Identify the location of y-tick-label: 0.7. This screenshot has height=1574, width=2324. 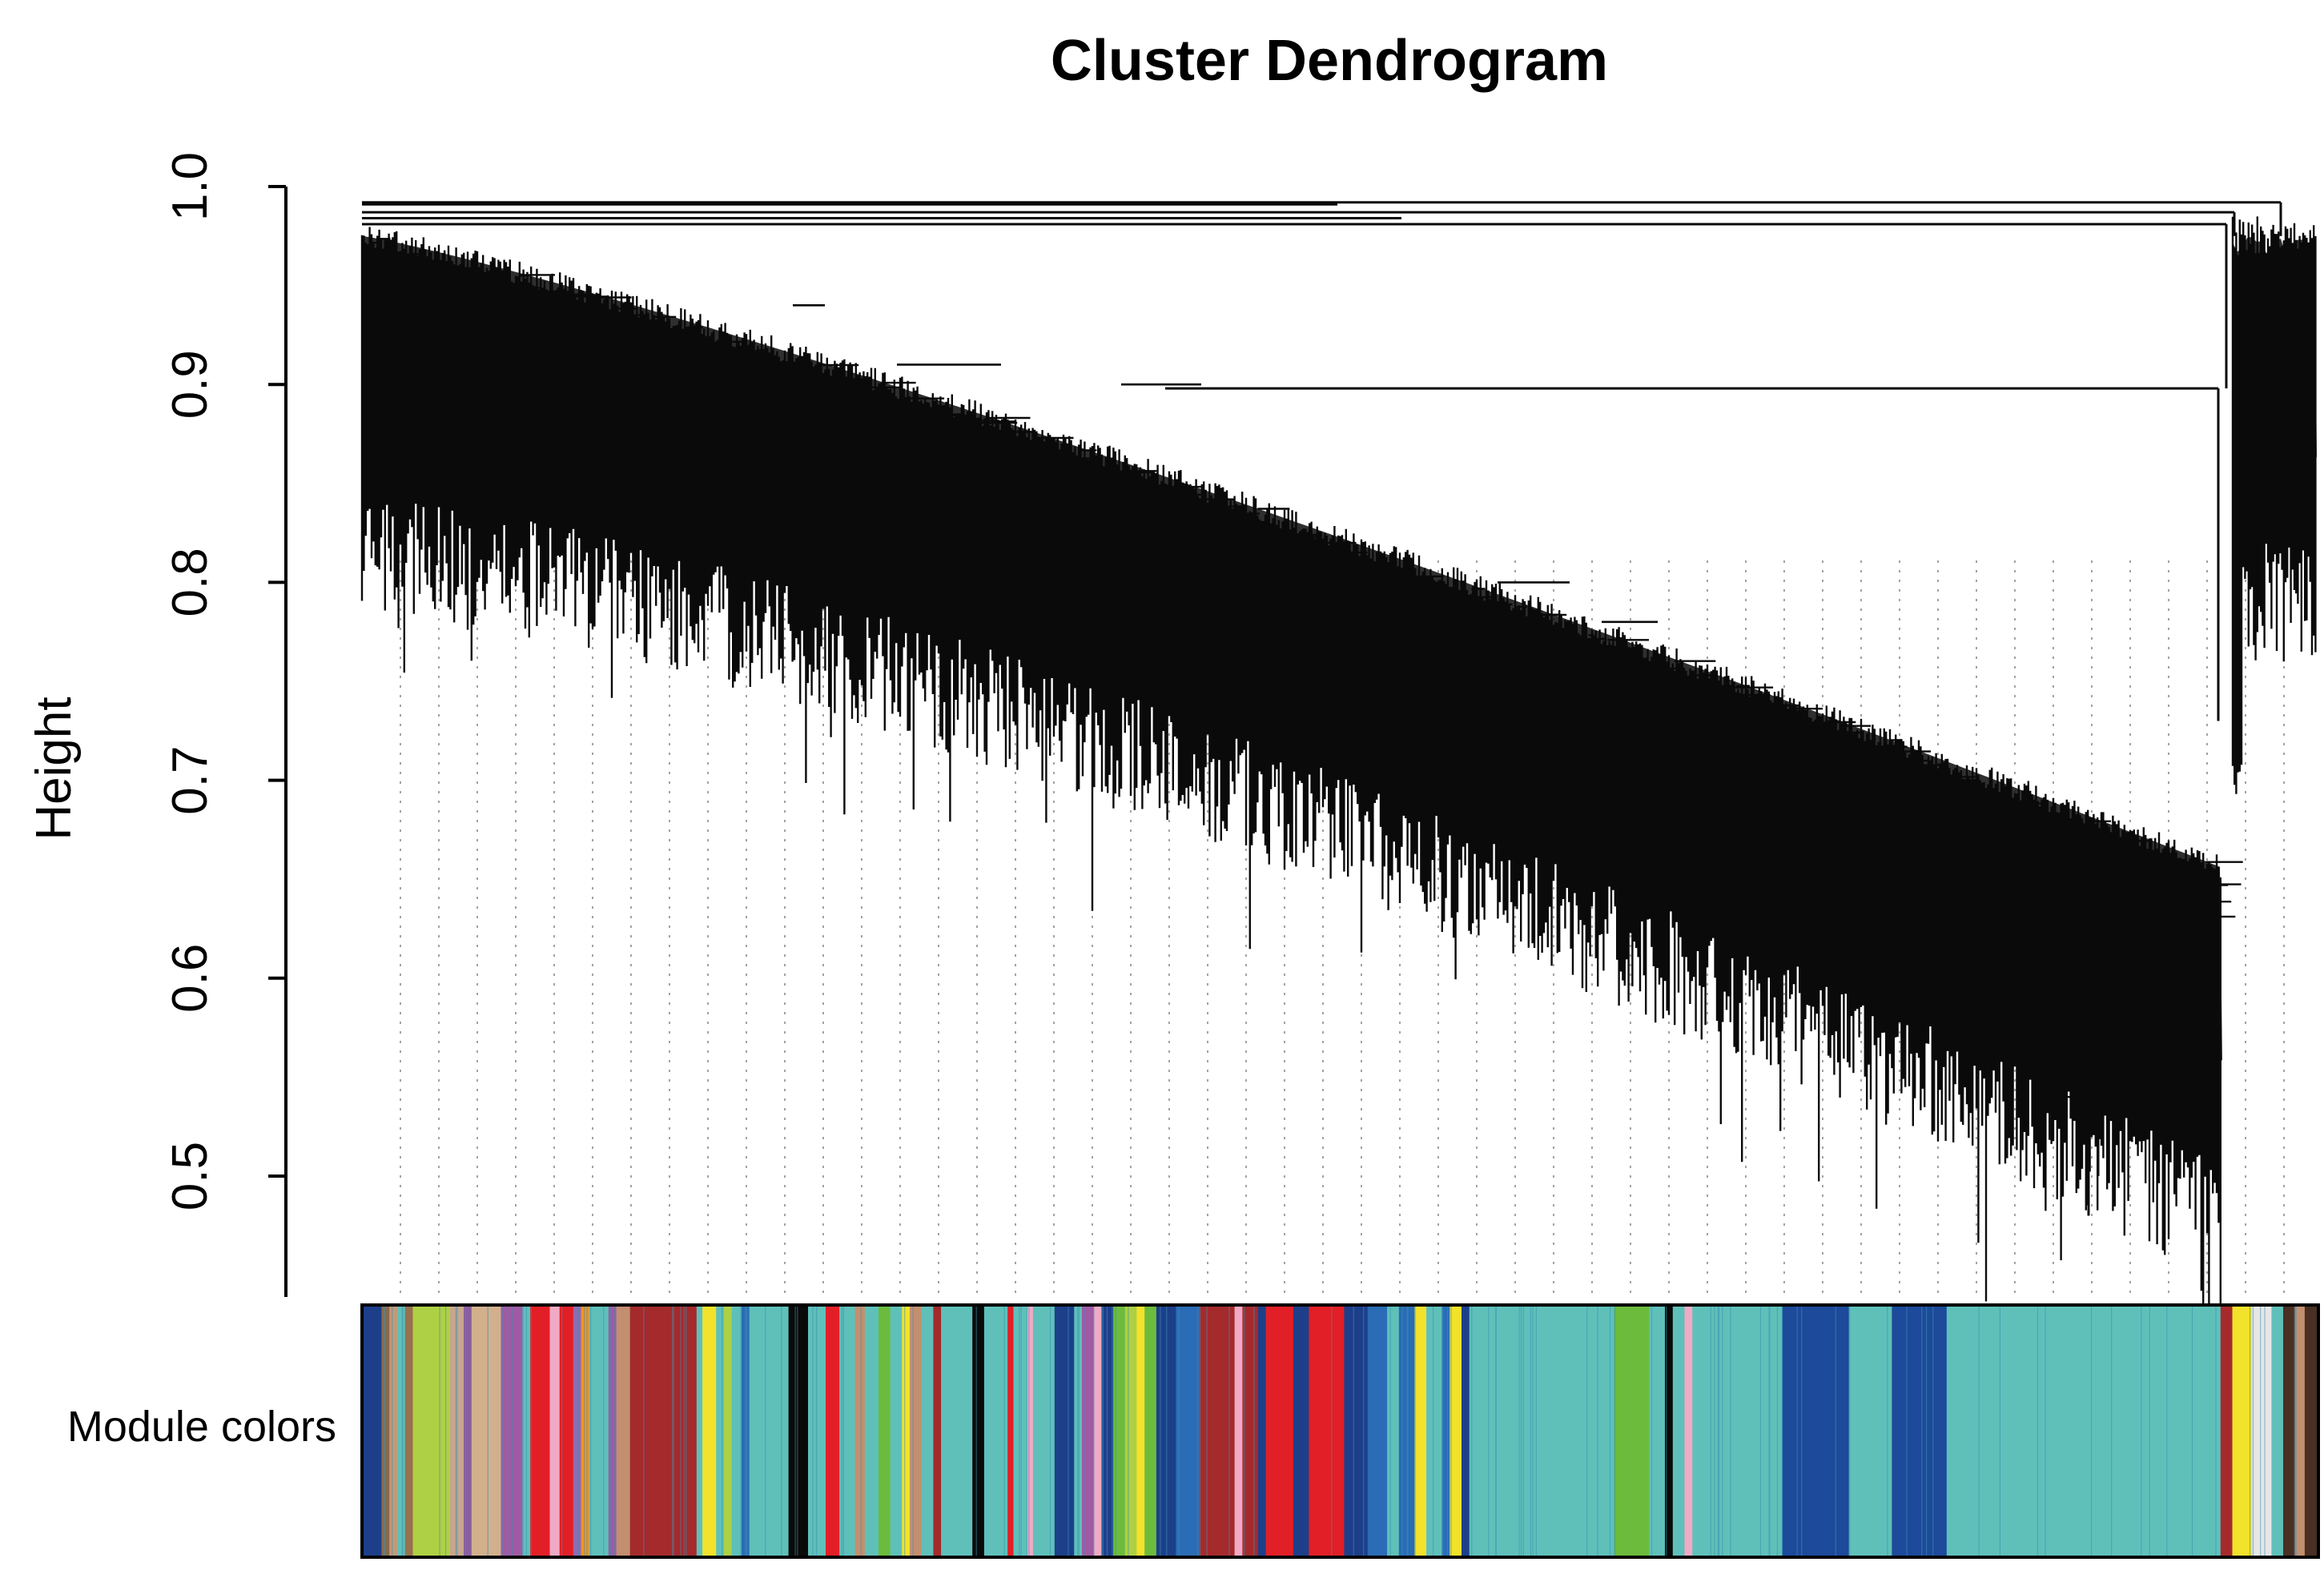
(190, 780).